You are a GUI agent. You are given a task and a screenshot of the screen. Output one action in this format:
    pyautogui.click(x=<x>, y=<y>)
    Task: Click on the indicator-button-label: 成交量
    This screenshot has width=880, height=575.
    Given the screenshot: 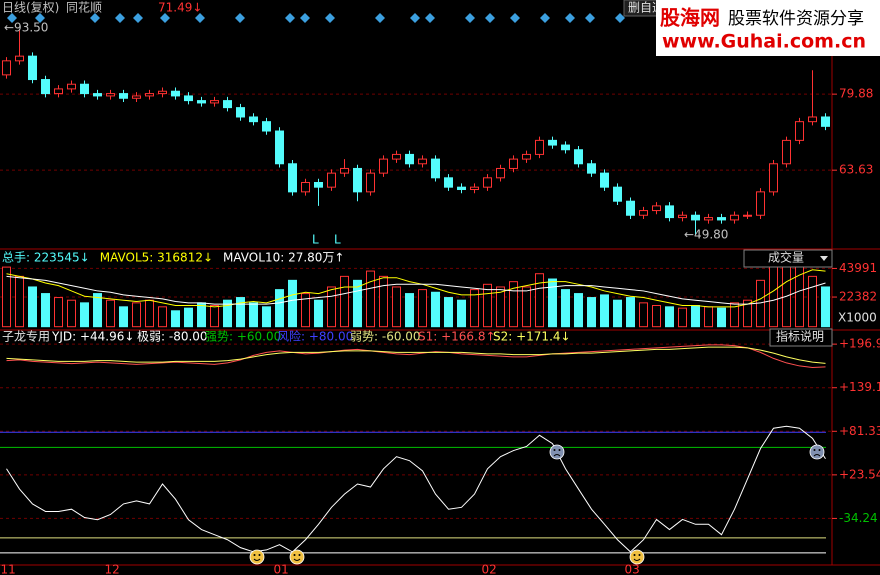 What is the action you would take?
    pyautogui.click(x=786, y=257)
    